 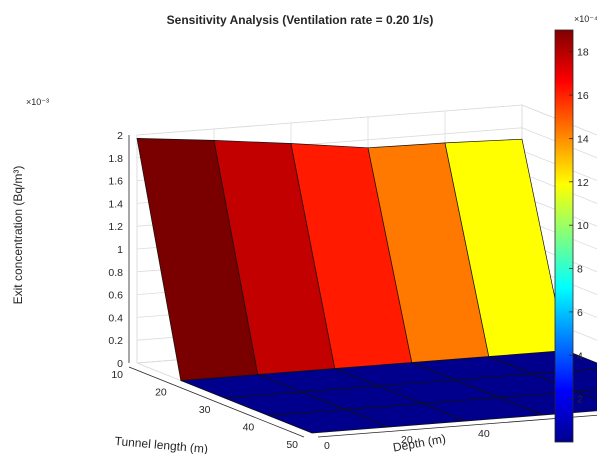 What do you see at coordinates (564, 236) in the screenshot?
I see `colorbar-gradient` at bounding box center [564, 236].